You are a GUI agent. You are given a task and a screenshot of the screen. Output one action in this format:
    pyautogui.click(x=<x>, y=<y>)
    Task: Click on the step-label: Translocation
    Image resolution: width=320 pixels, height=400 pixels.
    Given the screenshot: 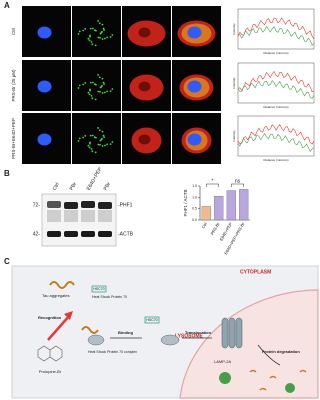 What is the action you would take?
    pyautogui.click(x=198, y=332)
    